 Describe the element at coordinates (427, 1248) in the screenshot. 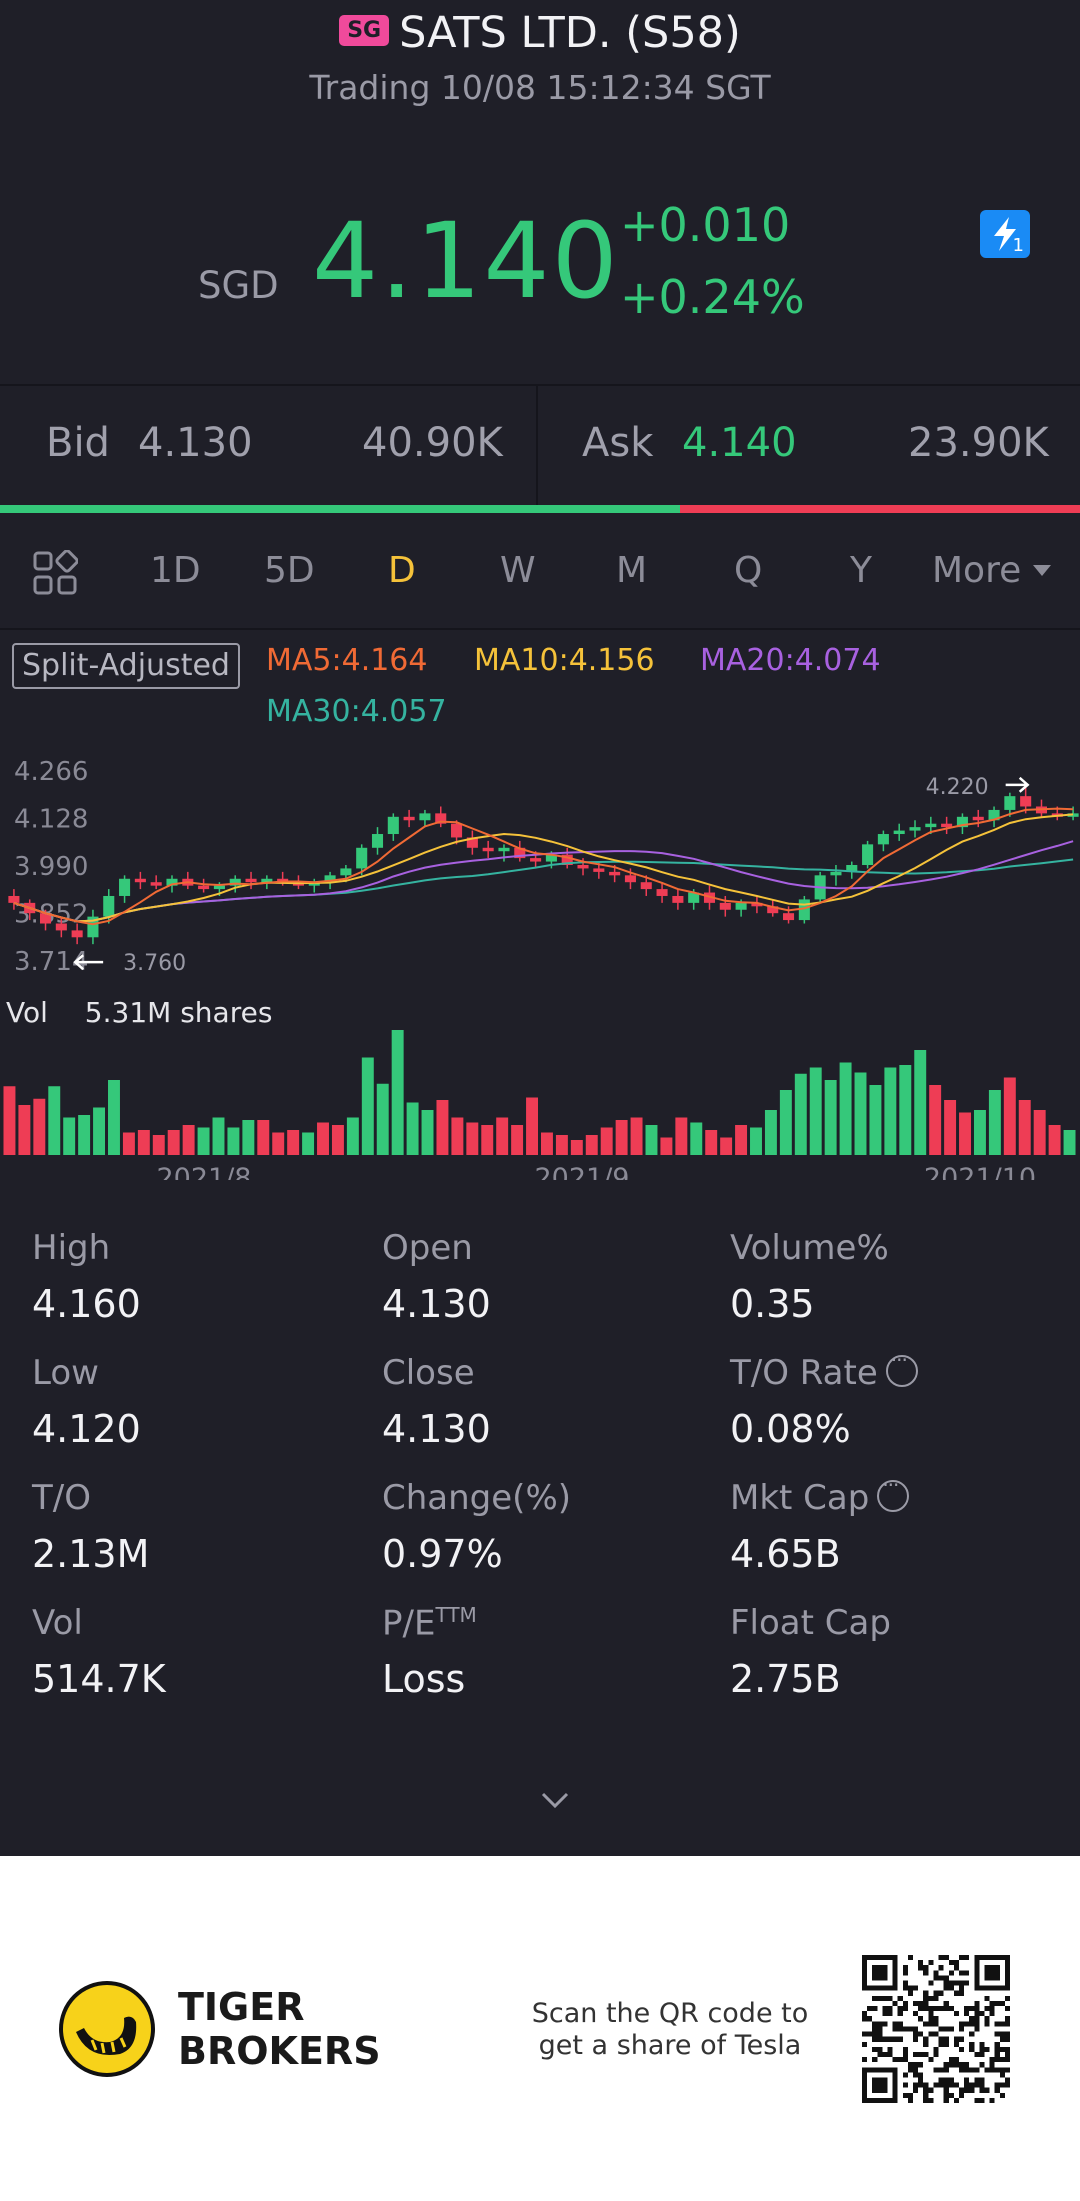

I see `stat-label: Open` at that location.